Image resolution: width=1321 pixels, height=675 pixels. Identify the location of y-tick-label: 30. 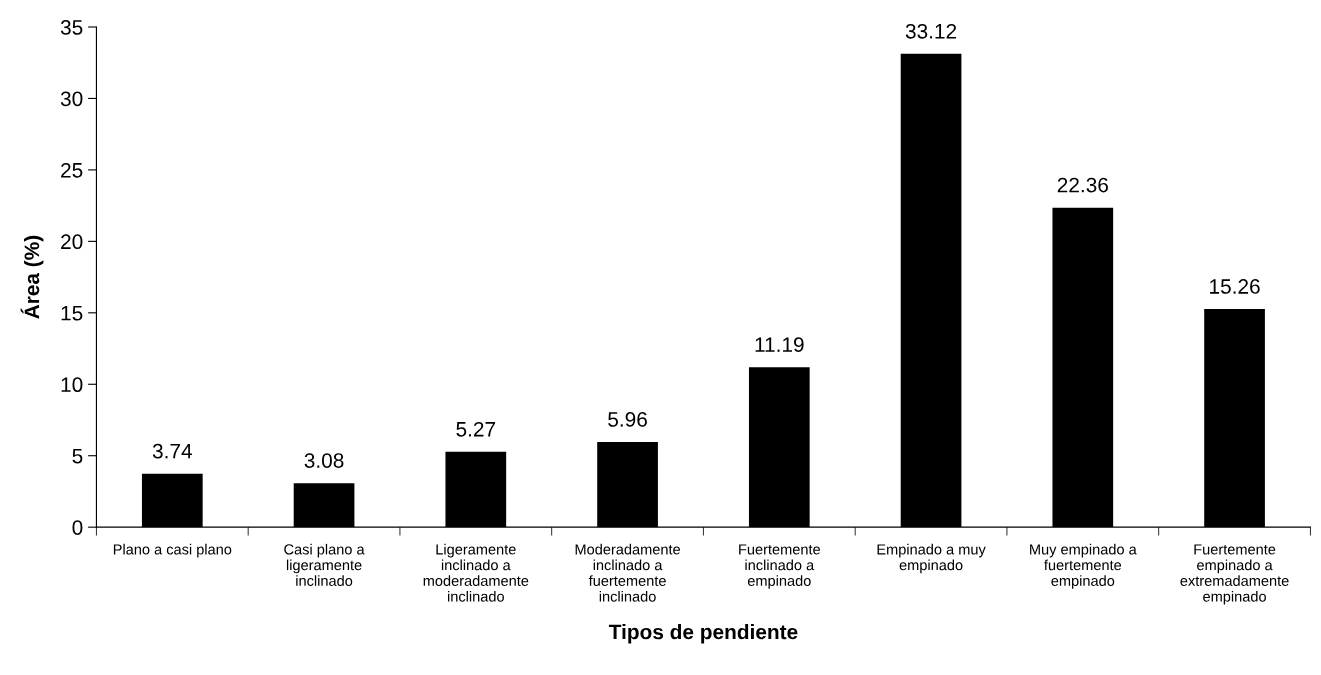
(71, 99).